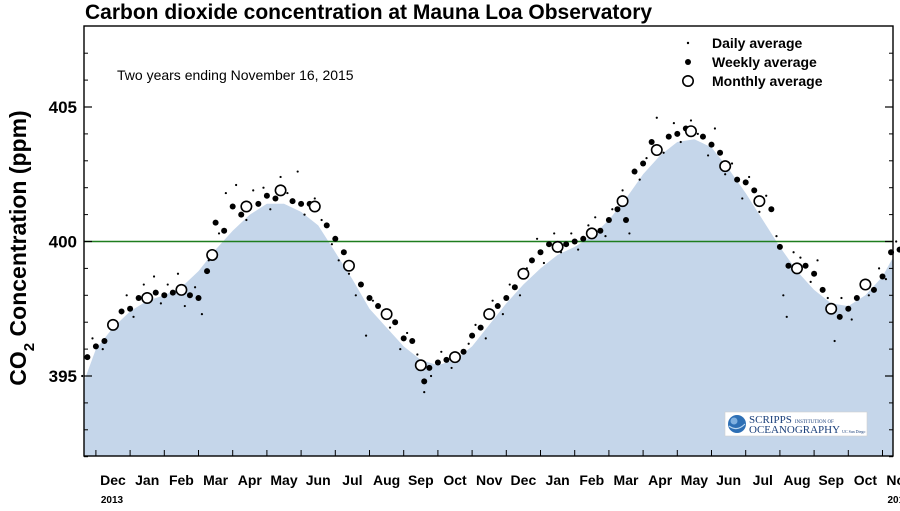  Describe the element at coordinates (626, 480) in the screenshot. I see `x-tick-label: Mar` at that location.